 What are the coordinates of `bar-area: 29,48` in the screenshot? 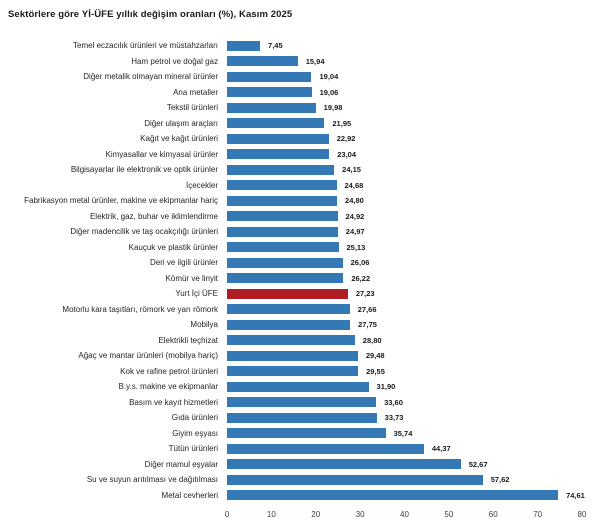 It's located at (404, 356).